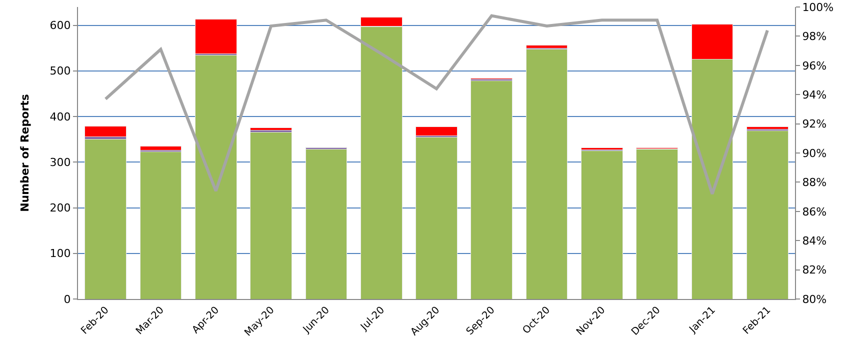 The width and height of the screenshot is (841, 343). I want to click on y2-tick-label: 100%, so click(818, 7).